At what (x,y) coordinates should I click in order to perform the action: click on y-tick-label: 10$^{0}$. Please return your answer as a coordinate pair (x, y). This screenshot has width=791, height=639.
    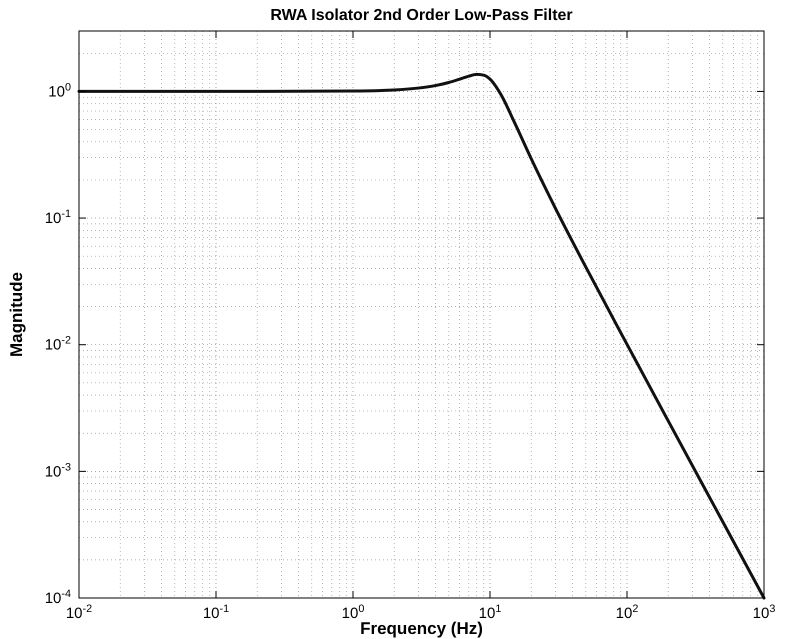
    Looking at the image, I should click on (59, 90).